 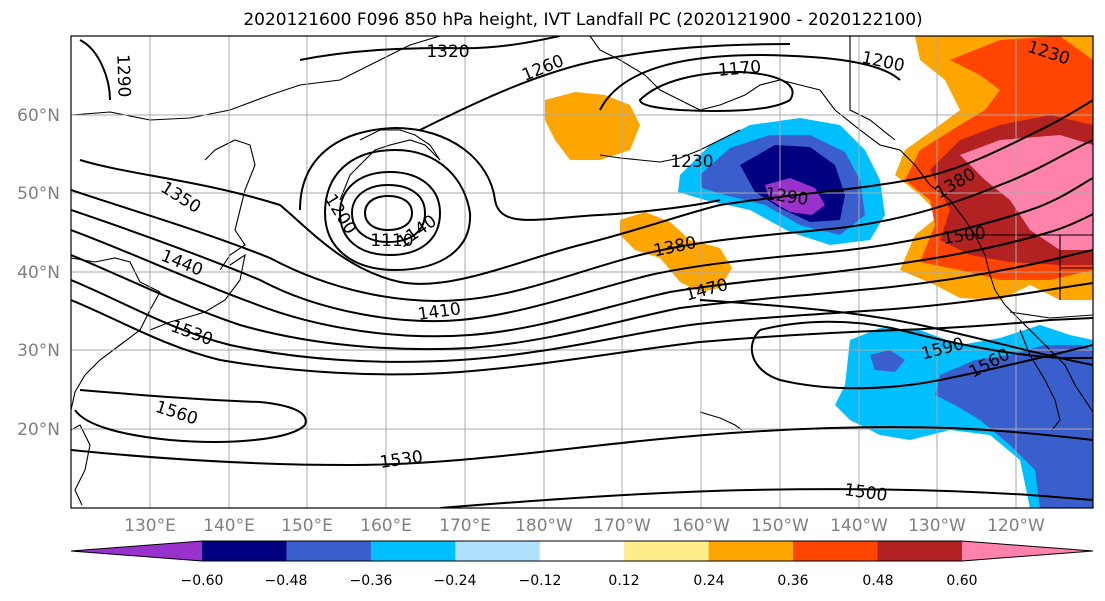 What do you see at coordinates (386, 526) in the screenshot?
I see `lon-label: 160°E` at bounding box center [386, 526].